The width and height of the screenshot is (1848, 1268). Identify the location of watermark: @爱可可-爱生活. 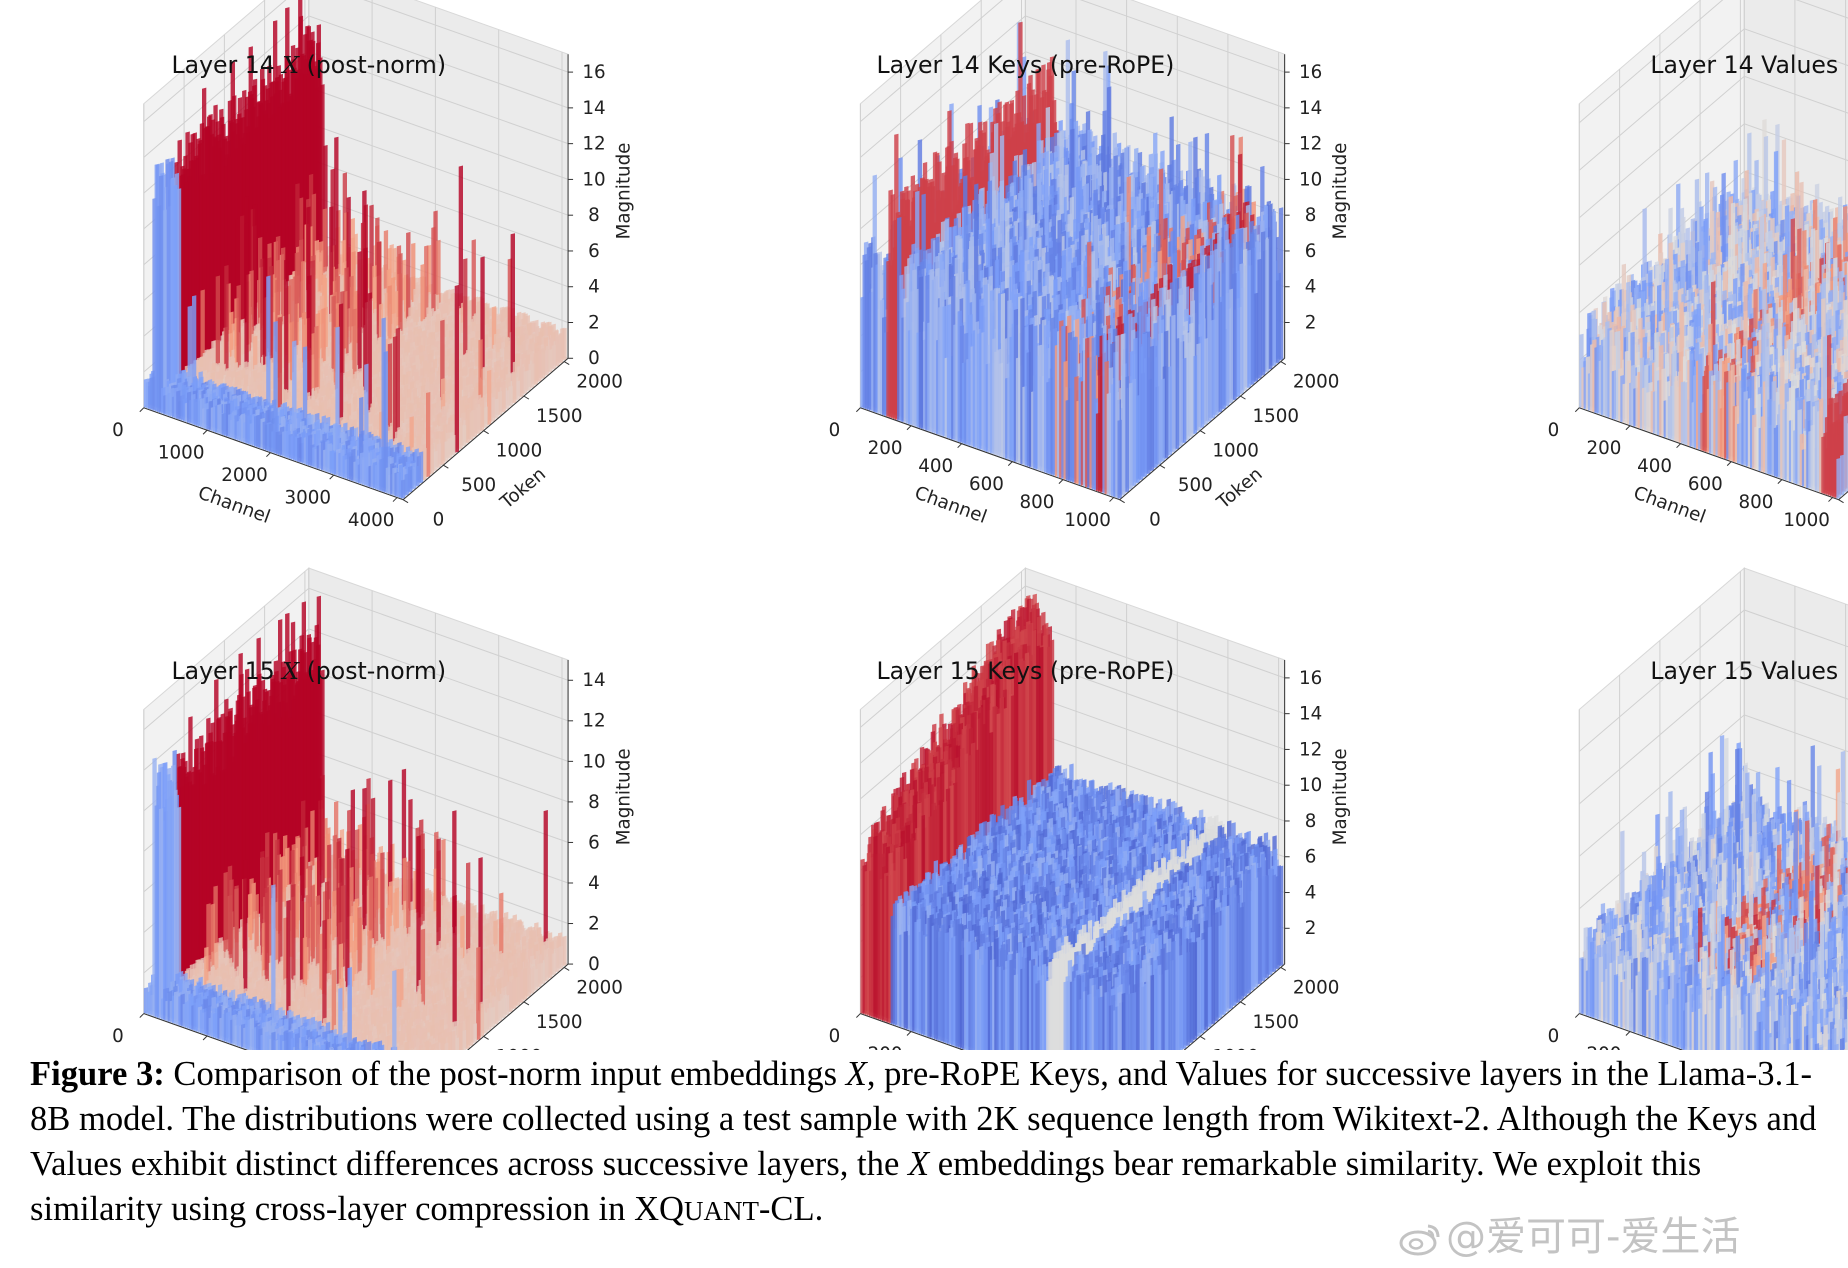
(1569, 1233).